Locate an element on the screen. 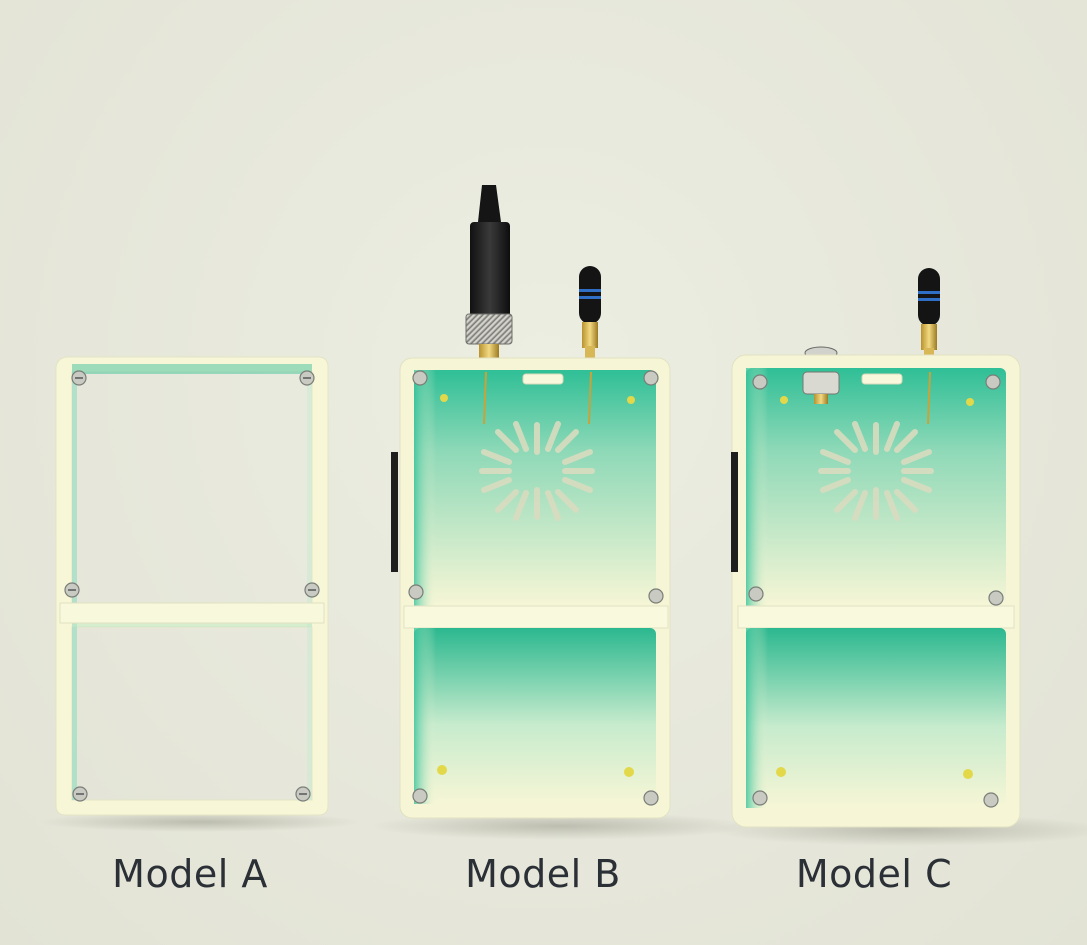 The width and height of the screenshot is (1087, 945). model-a-frame is located at coordinates (192, 586).